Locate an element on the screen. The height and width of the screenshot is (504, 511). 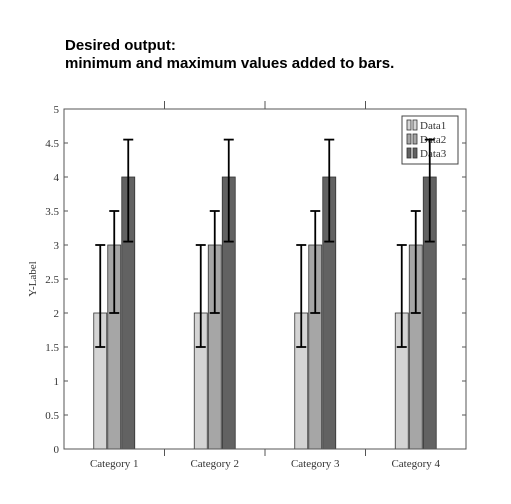
legend-swatch-2-data1 is located at coordinates (415, 125).